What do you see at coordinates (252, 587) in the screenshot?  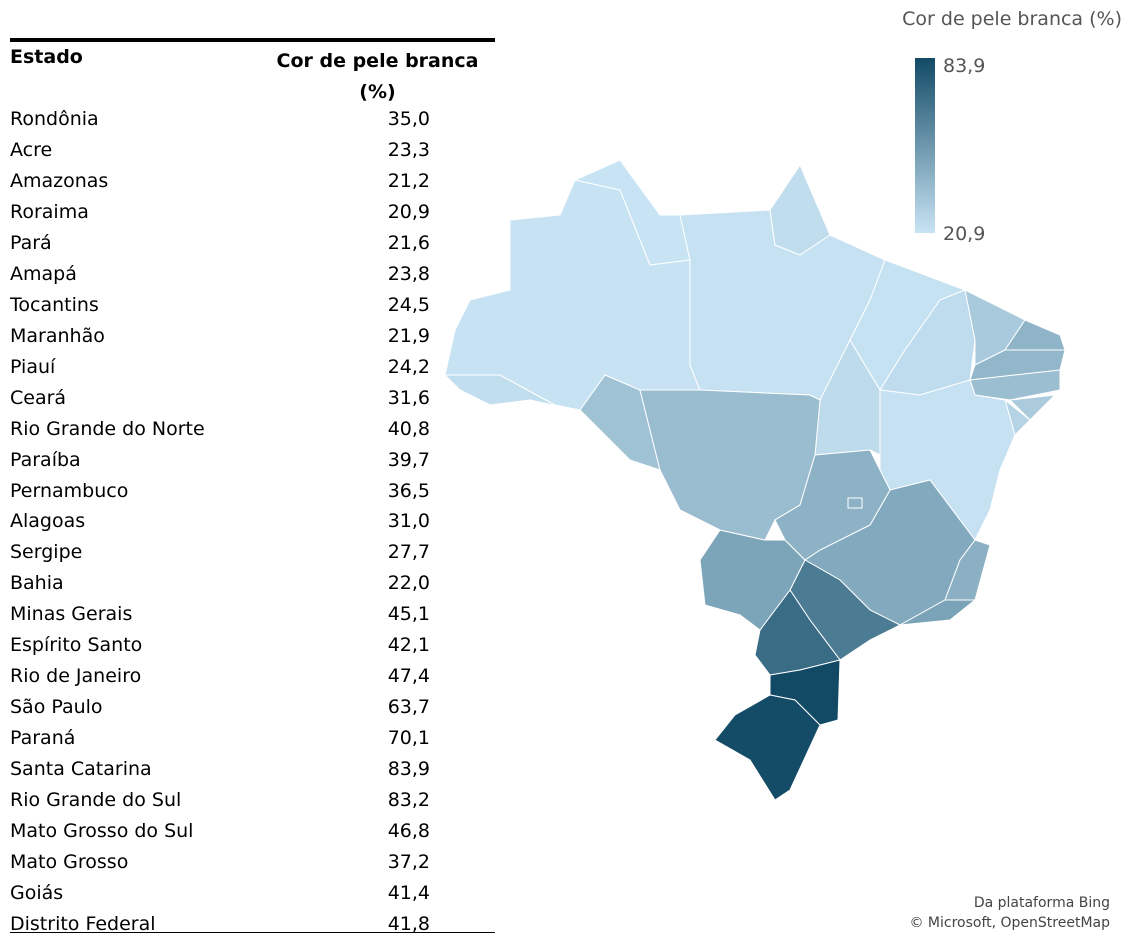 I see `table-row: Bahia 22,0` at bounding box center [252, 587].